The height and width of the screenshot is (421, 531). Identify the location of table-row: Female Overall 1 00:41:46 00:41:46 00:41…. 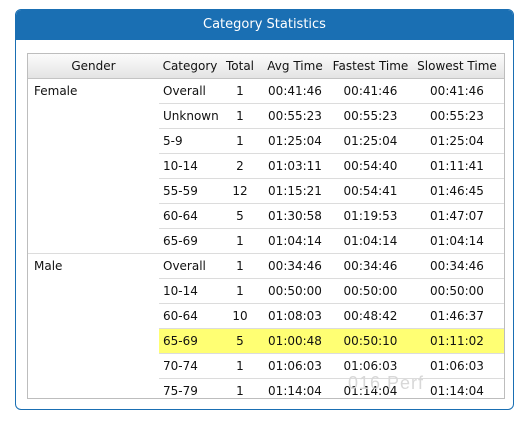
(266, 91).